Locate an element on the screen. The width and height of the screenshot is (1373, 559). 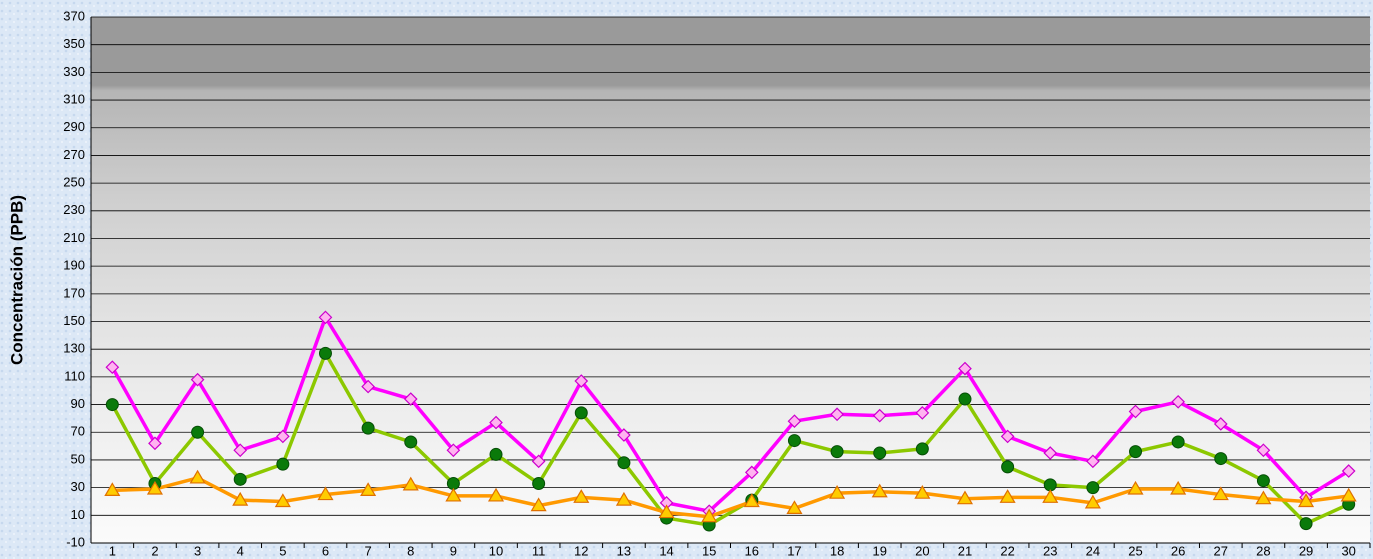
x-tick-label: 17 is located at coordinates (794, 550).